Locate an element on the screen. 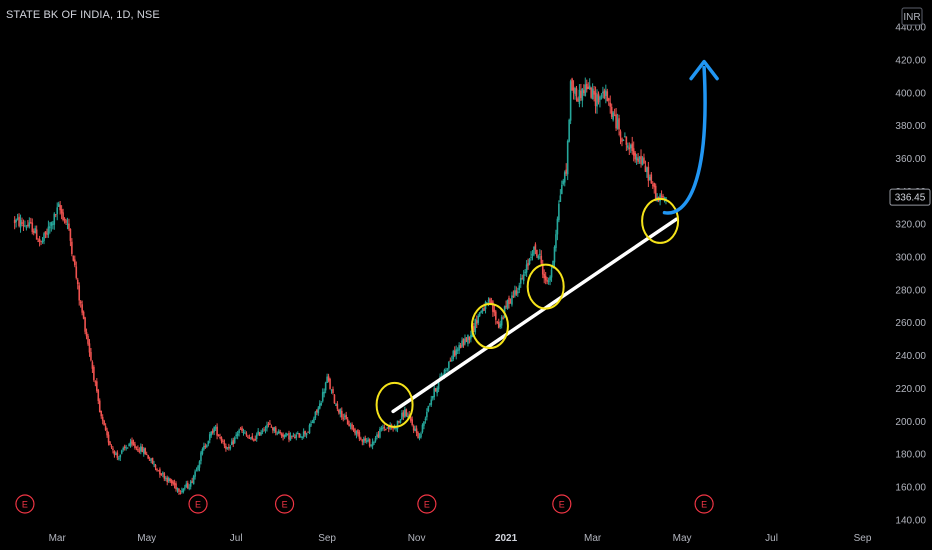 This screenshot has width=932, height=550. price-tick-label: 220.00 is located at coordinates (910, 389).